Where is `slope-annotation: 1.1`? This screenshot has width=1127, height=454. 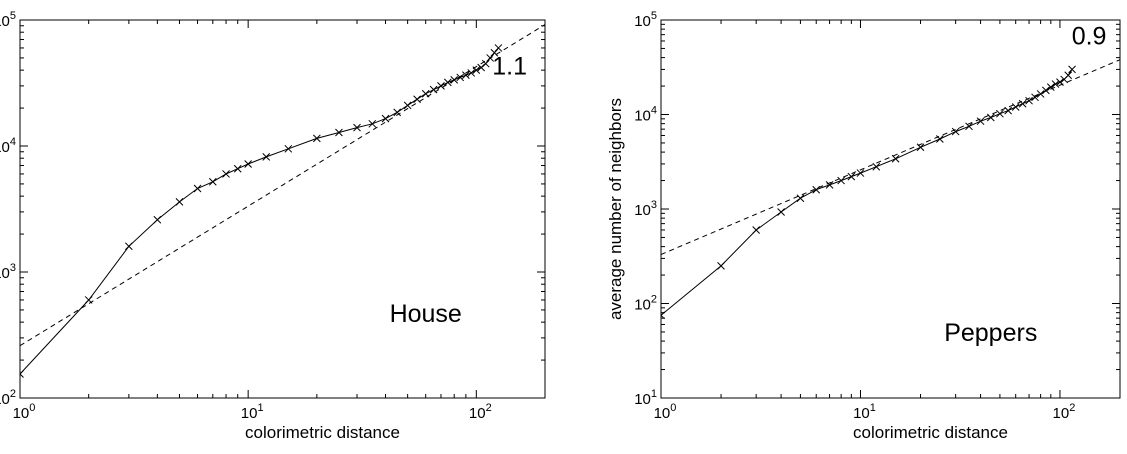
slope-annotation: 1.1 is located at coordinates (509, 66).